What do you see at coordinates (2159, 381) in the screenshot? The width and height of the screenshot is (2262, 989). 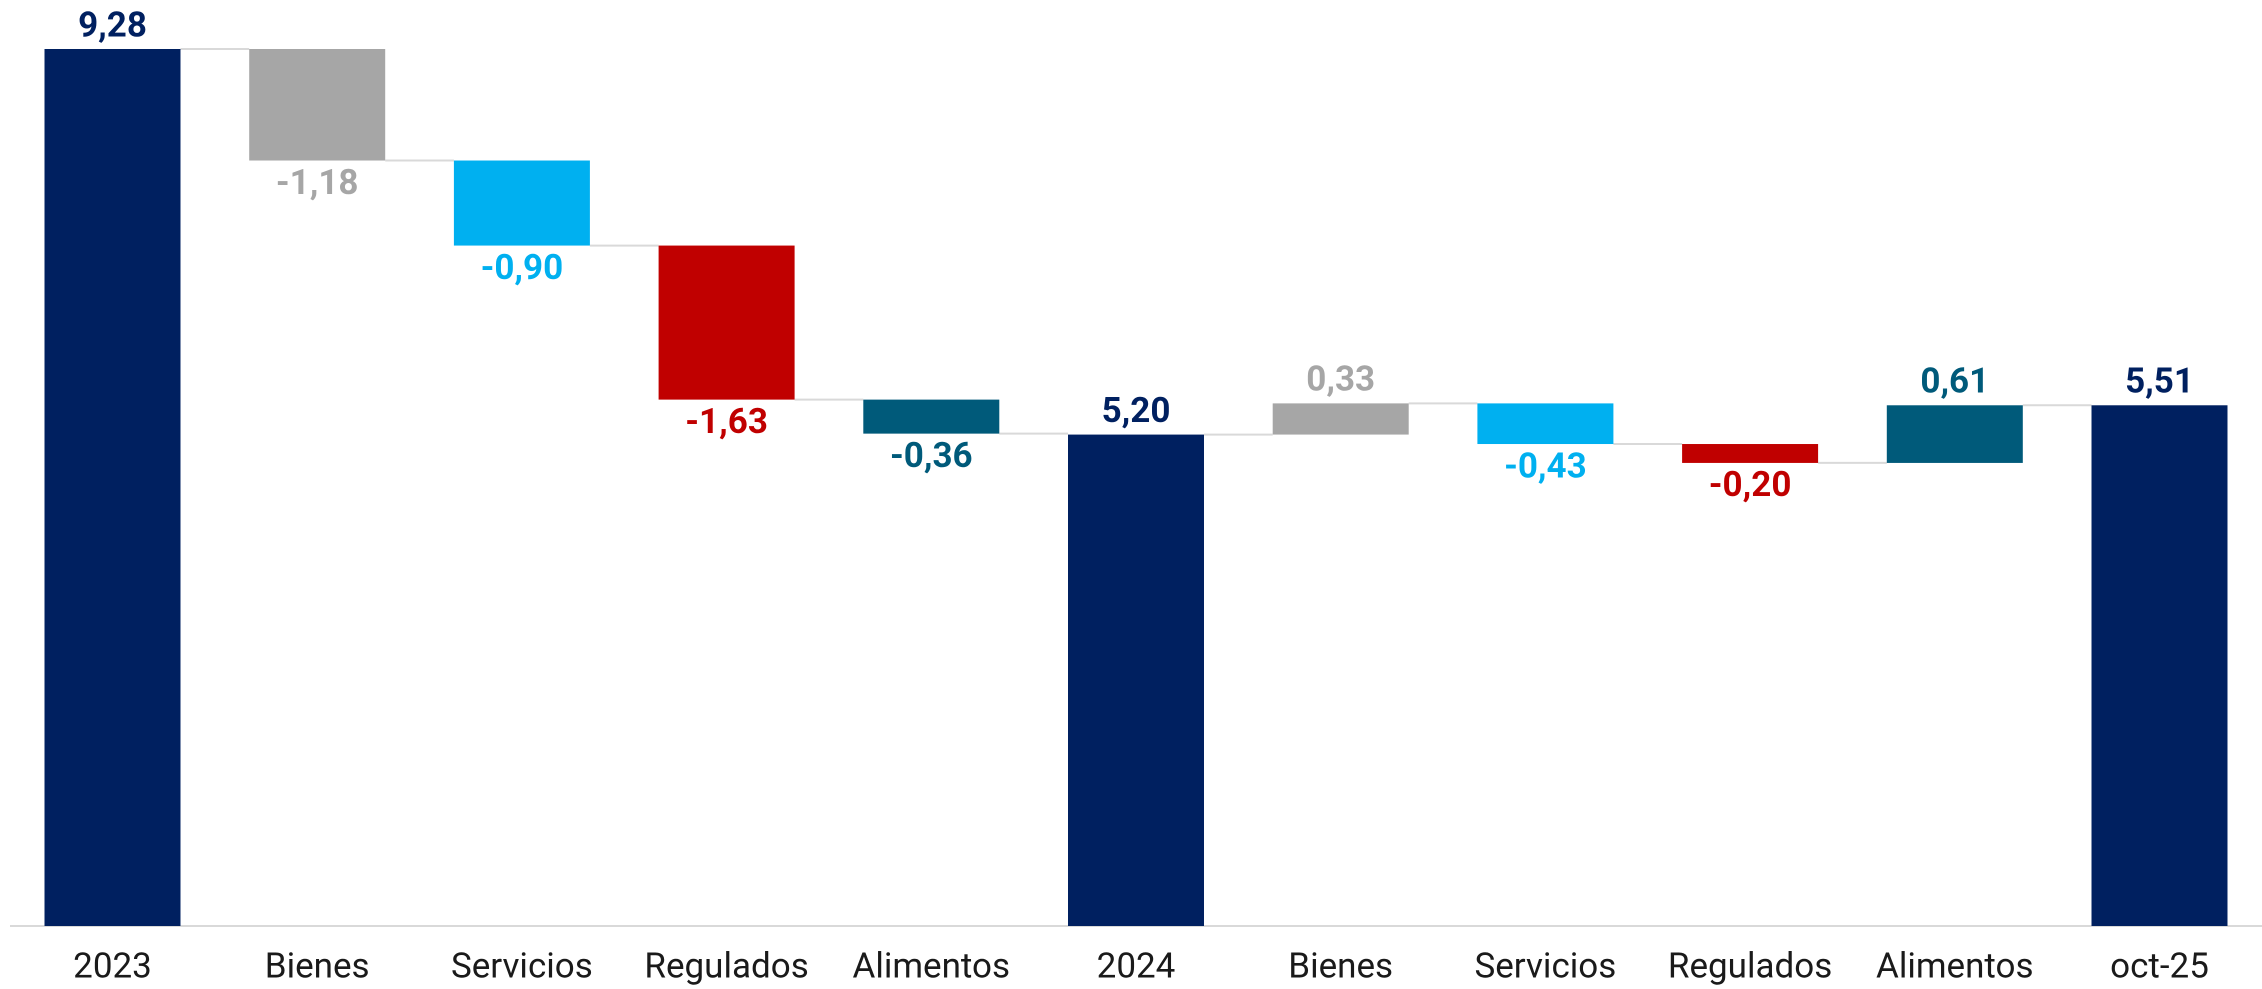 I see `value-label: 5,51` at bounding box center [2159, 381].